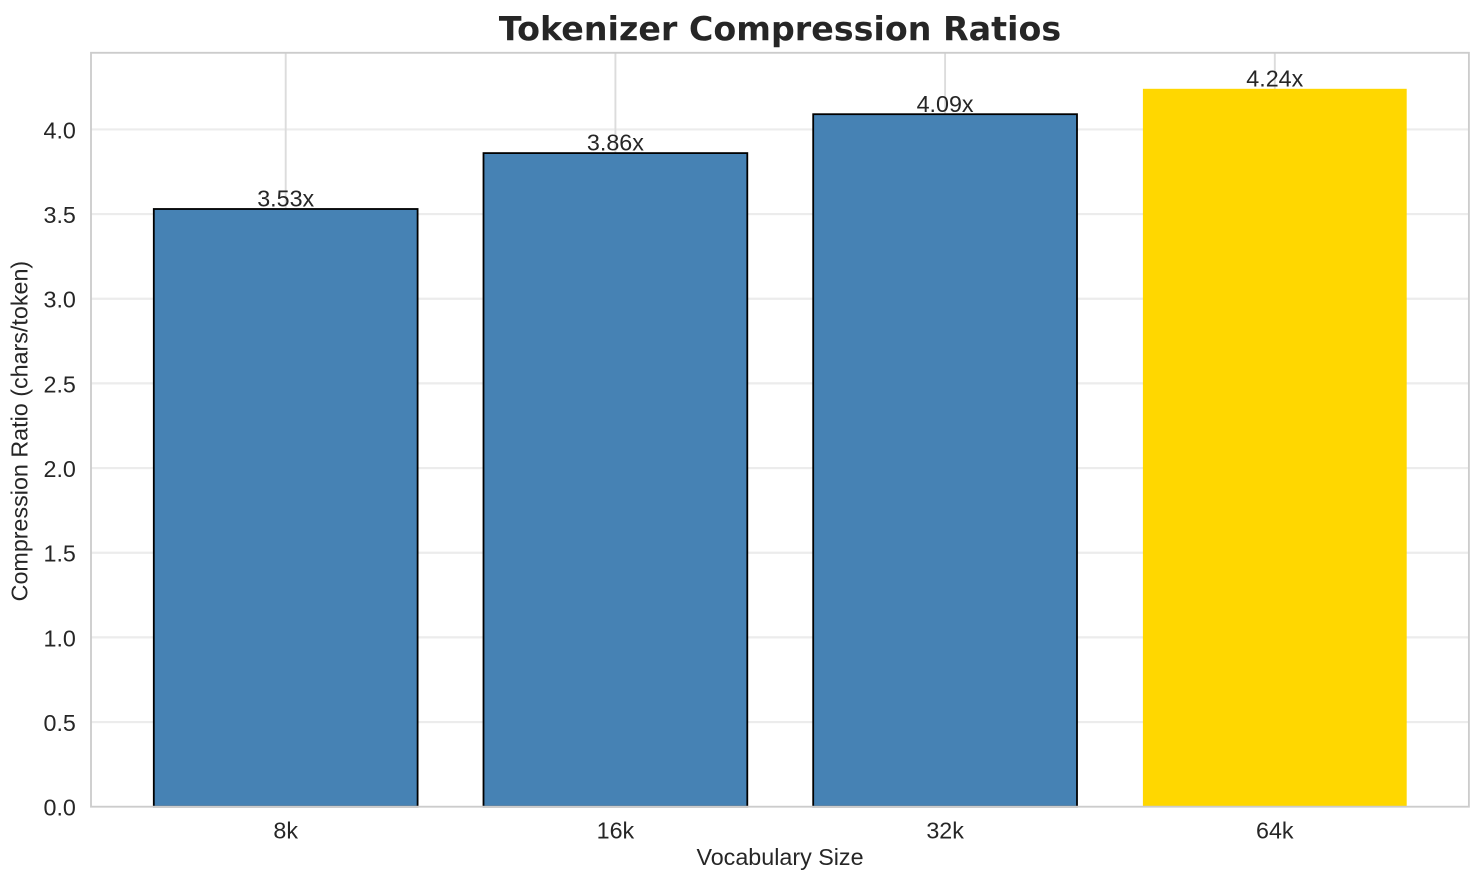 This screenshot has width=1484, height=885. I want to click on svg-text: 1.5, so click(60, 554).